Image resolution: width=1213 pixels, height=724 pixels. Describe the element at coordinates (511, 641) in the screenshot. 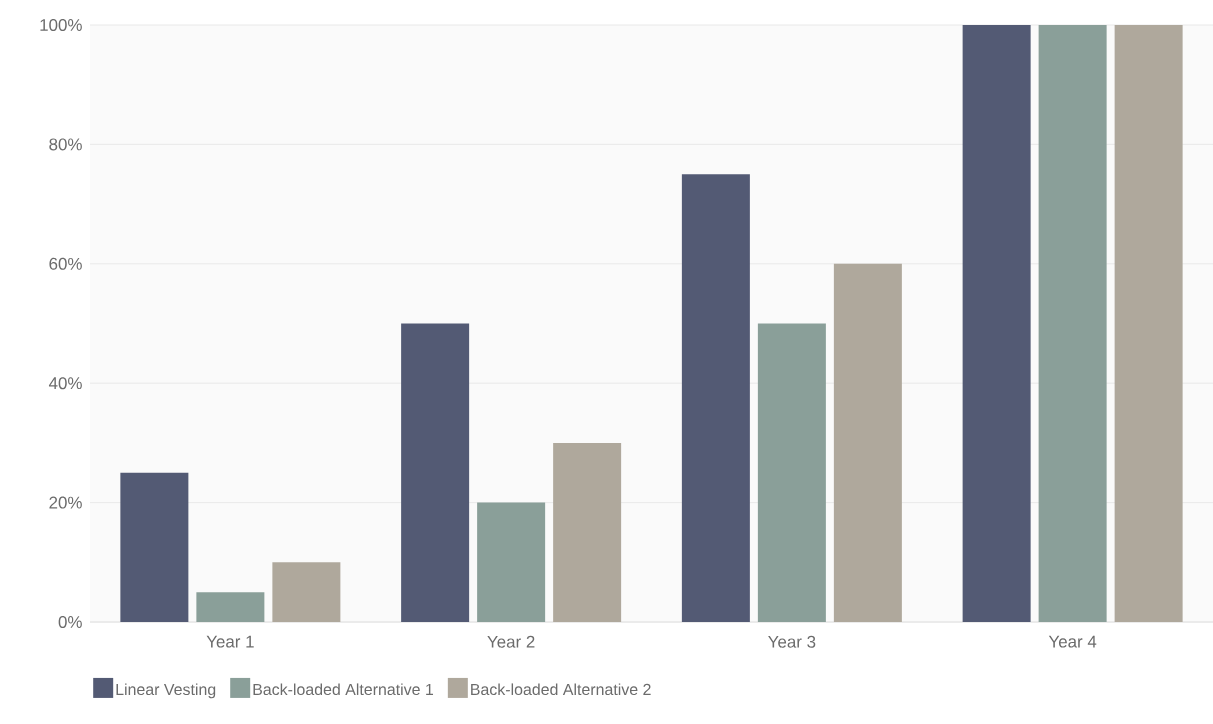

I see `x-tick-label: Year 2` at that location.